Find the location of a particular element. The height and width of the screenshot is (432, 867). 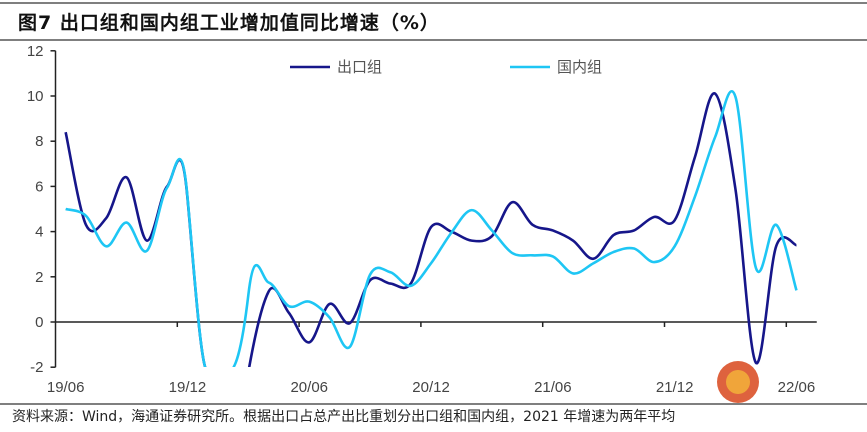

bottom-rule is located at coordinates (433, 404).